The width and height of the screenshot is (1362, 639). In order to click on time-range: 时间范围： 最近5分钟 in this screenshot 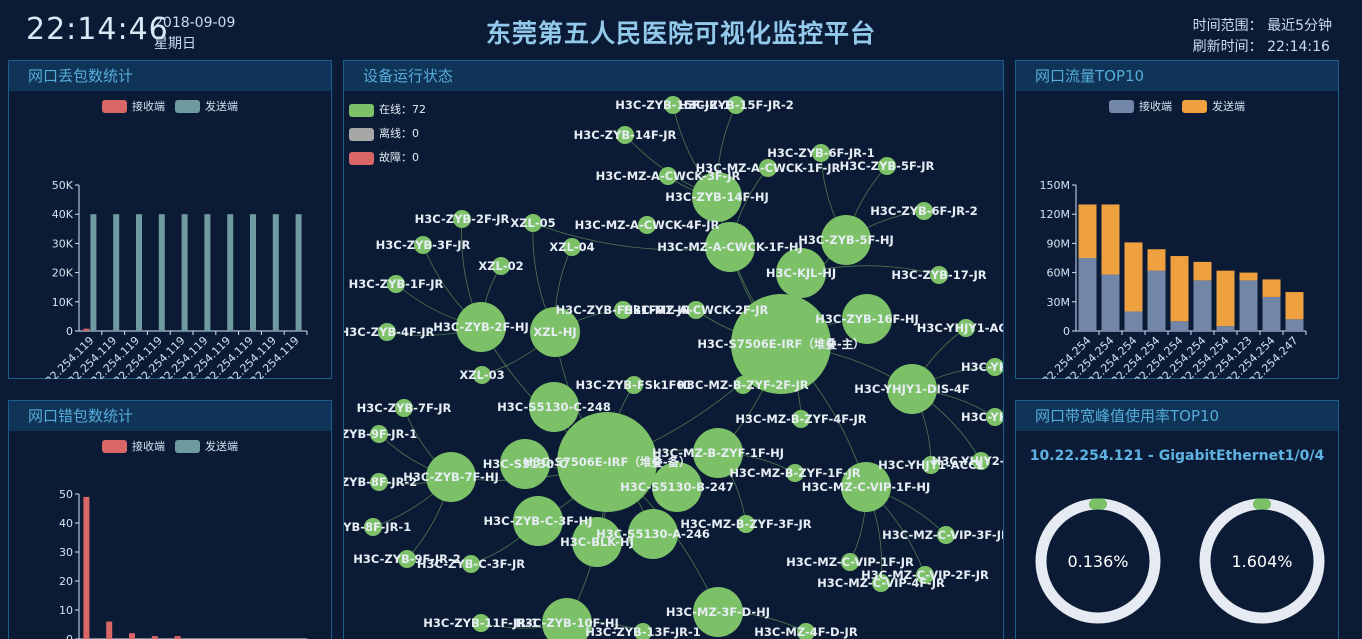, I will do `click(1262, 26)`.